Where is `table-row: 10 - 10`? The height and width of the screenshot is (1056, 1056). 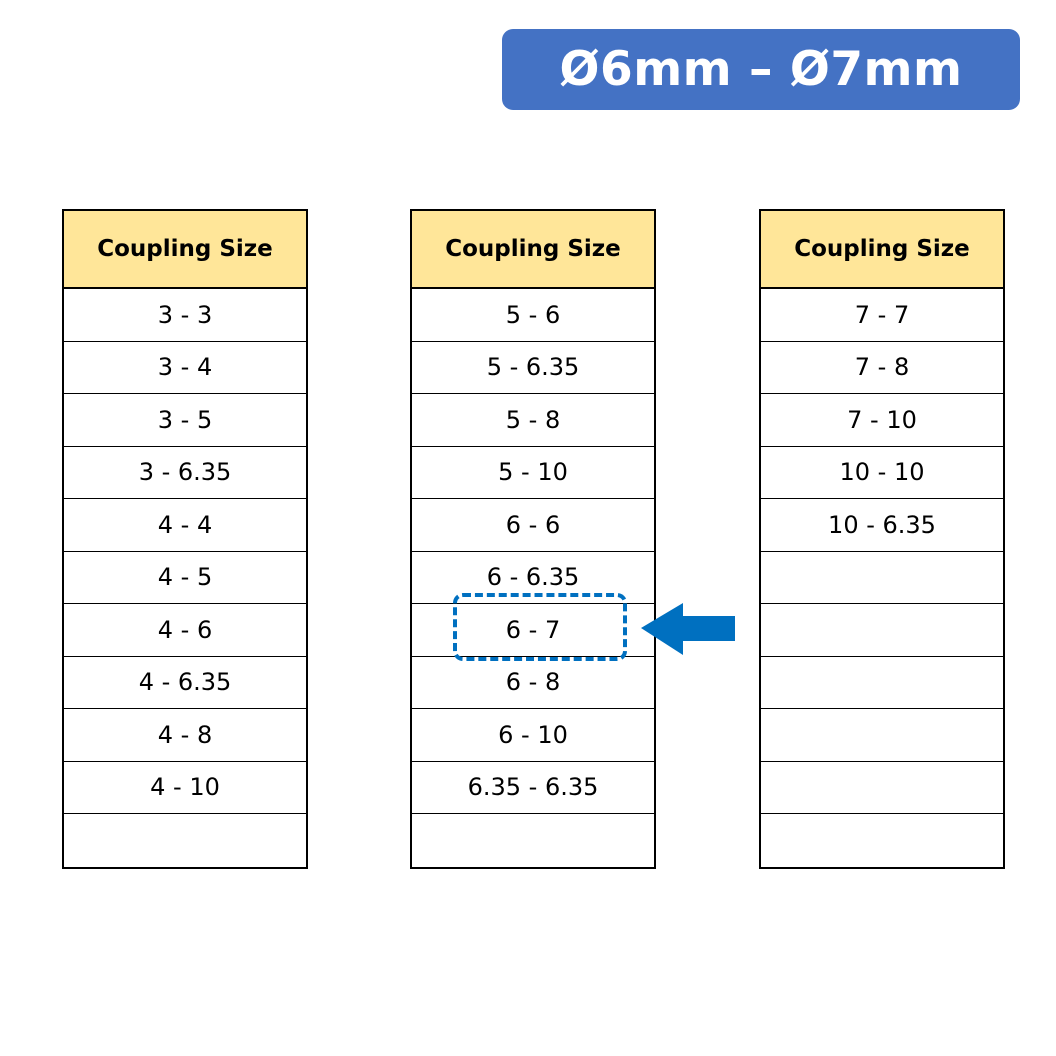
table-row: 10 - 10 is located at coordinates (882, 473).